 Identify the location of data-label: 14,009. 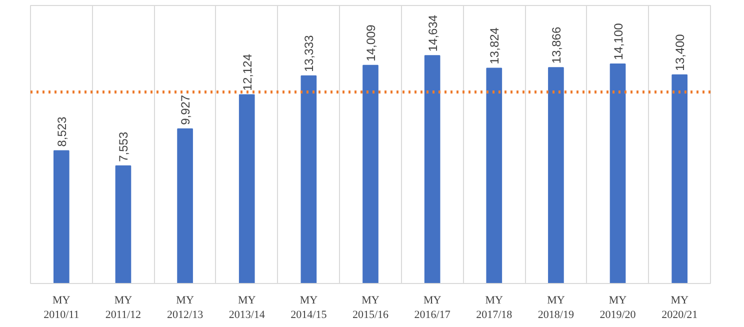
(371, 43).